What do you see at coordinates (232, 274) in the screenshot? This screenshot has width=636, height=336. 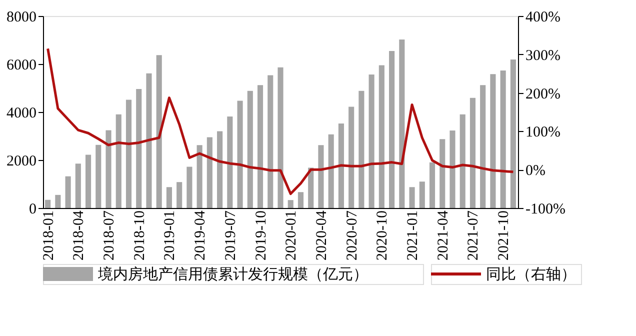 I see `legend-label: 境内房地产信用债累计发行规模（亿元）` at bounding box center [232, 274].